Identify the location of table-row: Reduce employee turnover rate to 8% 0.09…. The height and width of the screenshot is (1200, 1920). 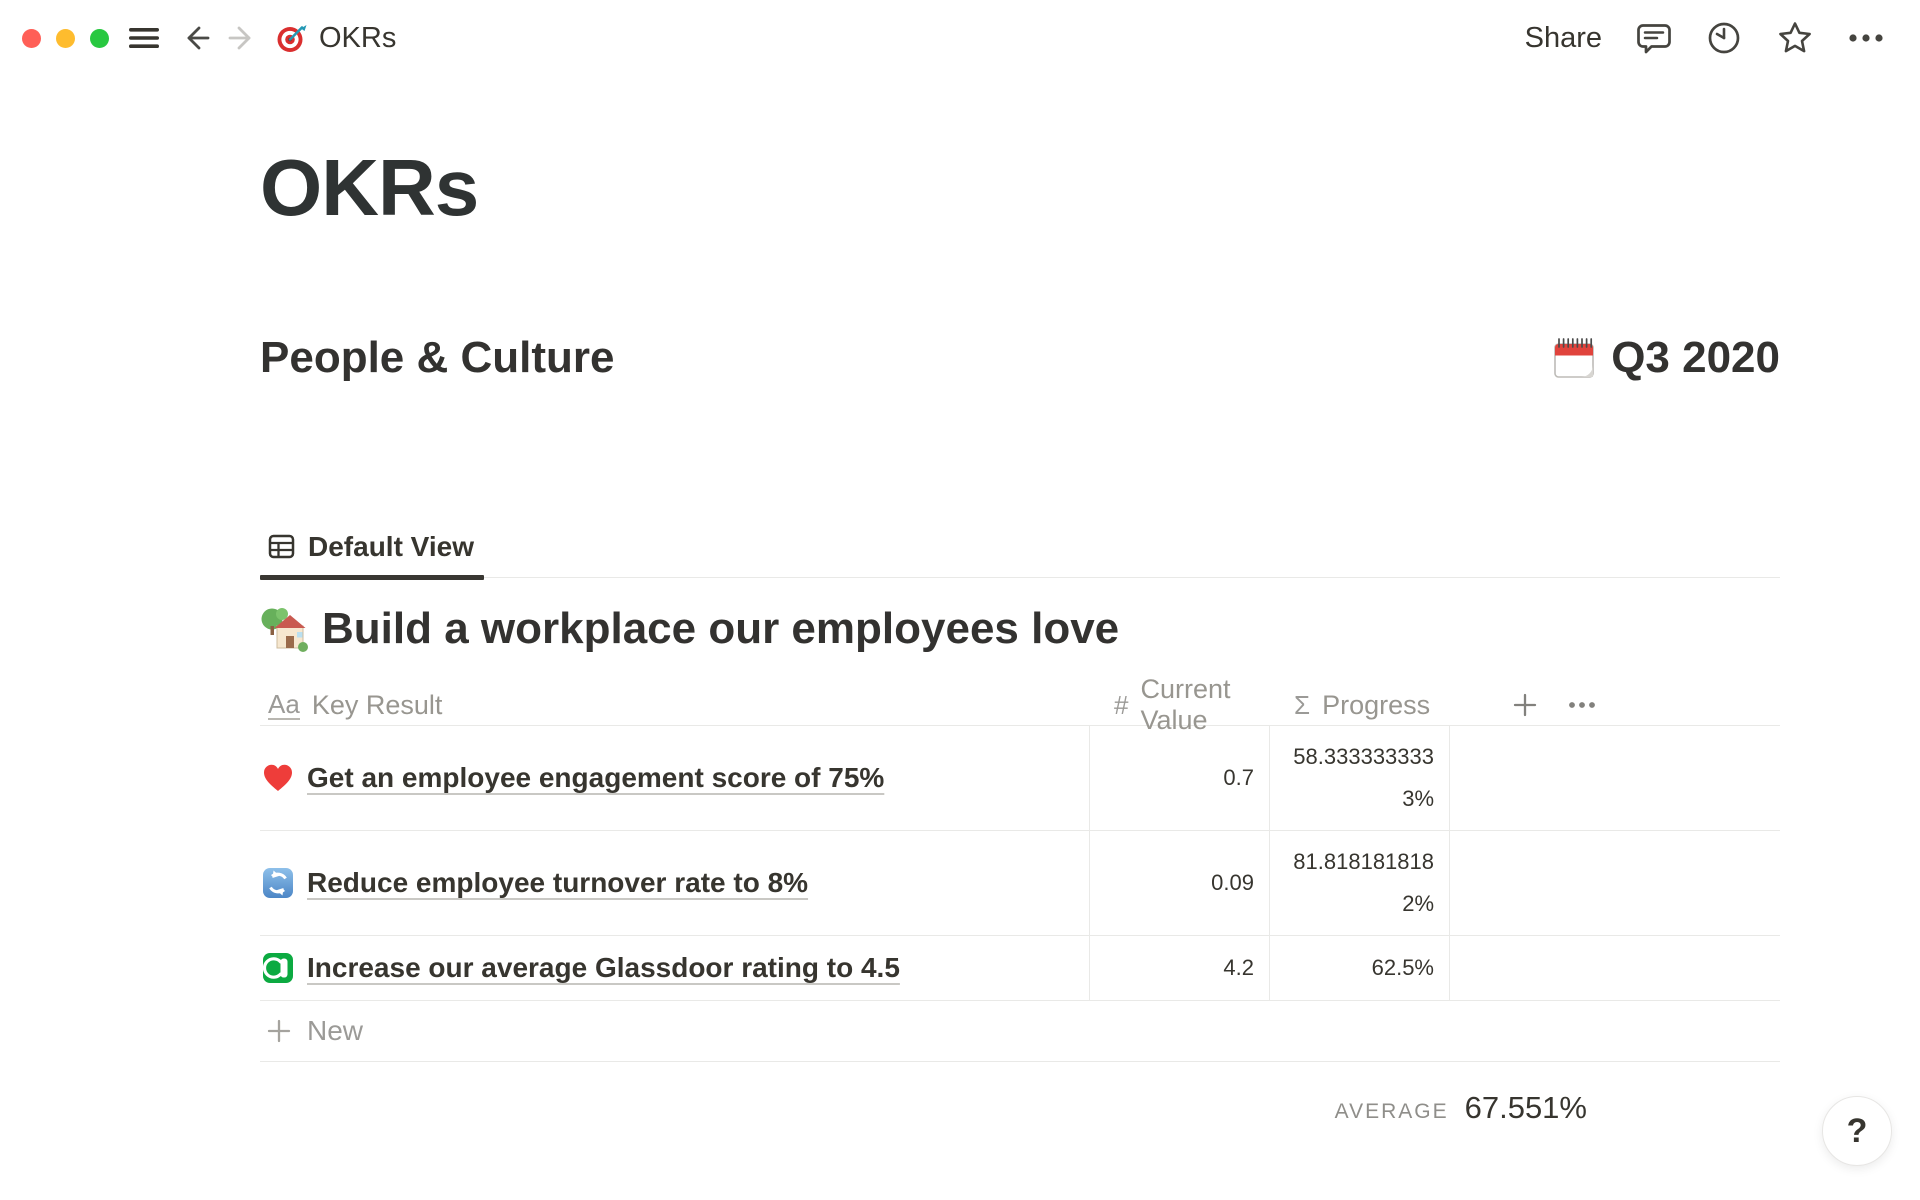
(1020, 884).